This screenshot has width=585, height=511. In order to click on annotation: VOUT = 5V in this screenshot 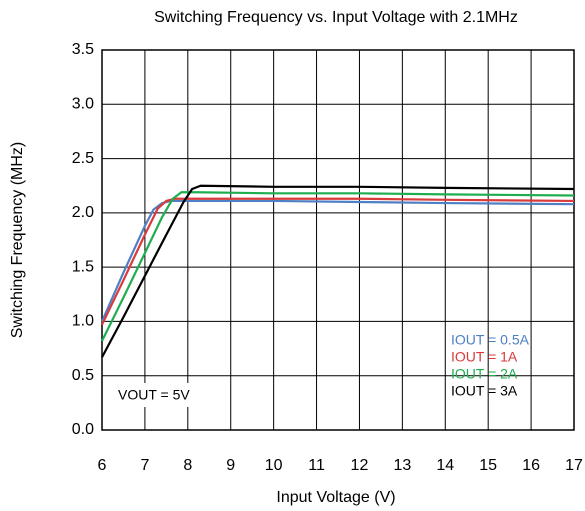, I will do `click(154, 395)`.